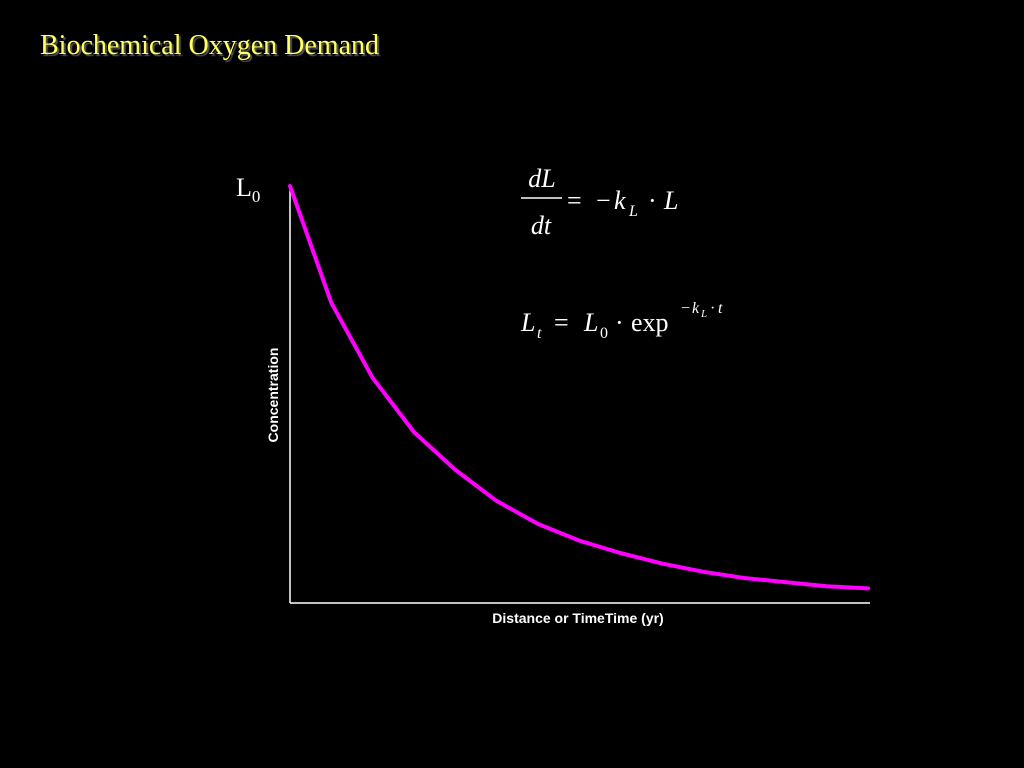 The width and height of the screenshot is (1024, 768). What do you see at coordinates (244, 187) in the screenshot?
I see `y-start-label-main: L` at bounding box center [244, 187].